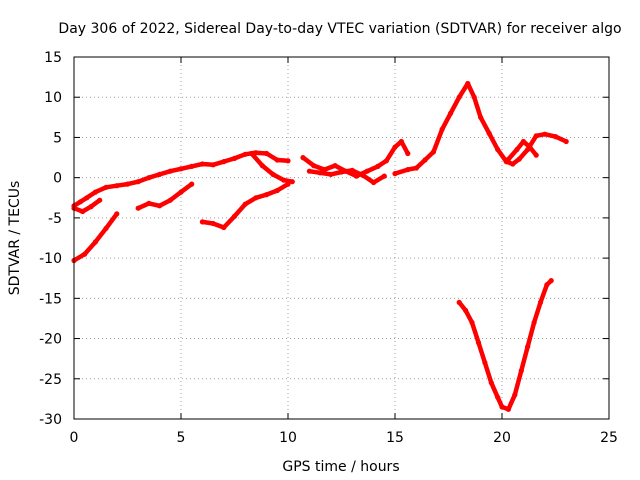 This screenshot has width=640, height=480. Describe the element at coordinates (57, 179) in the screenshot. I see `y-tick-label: 0` at that location.